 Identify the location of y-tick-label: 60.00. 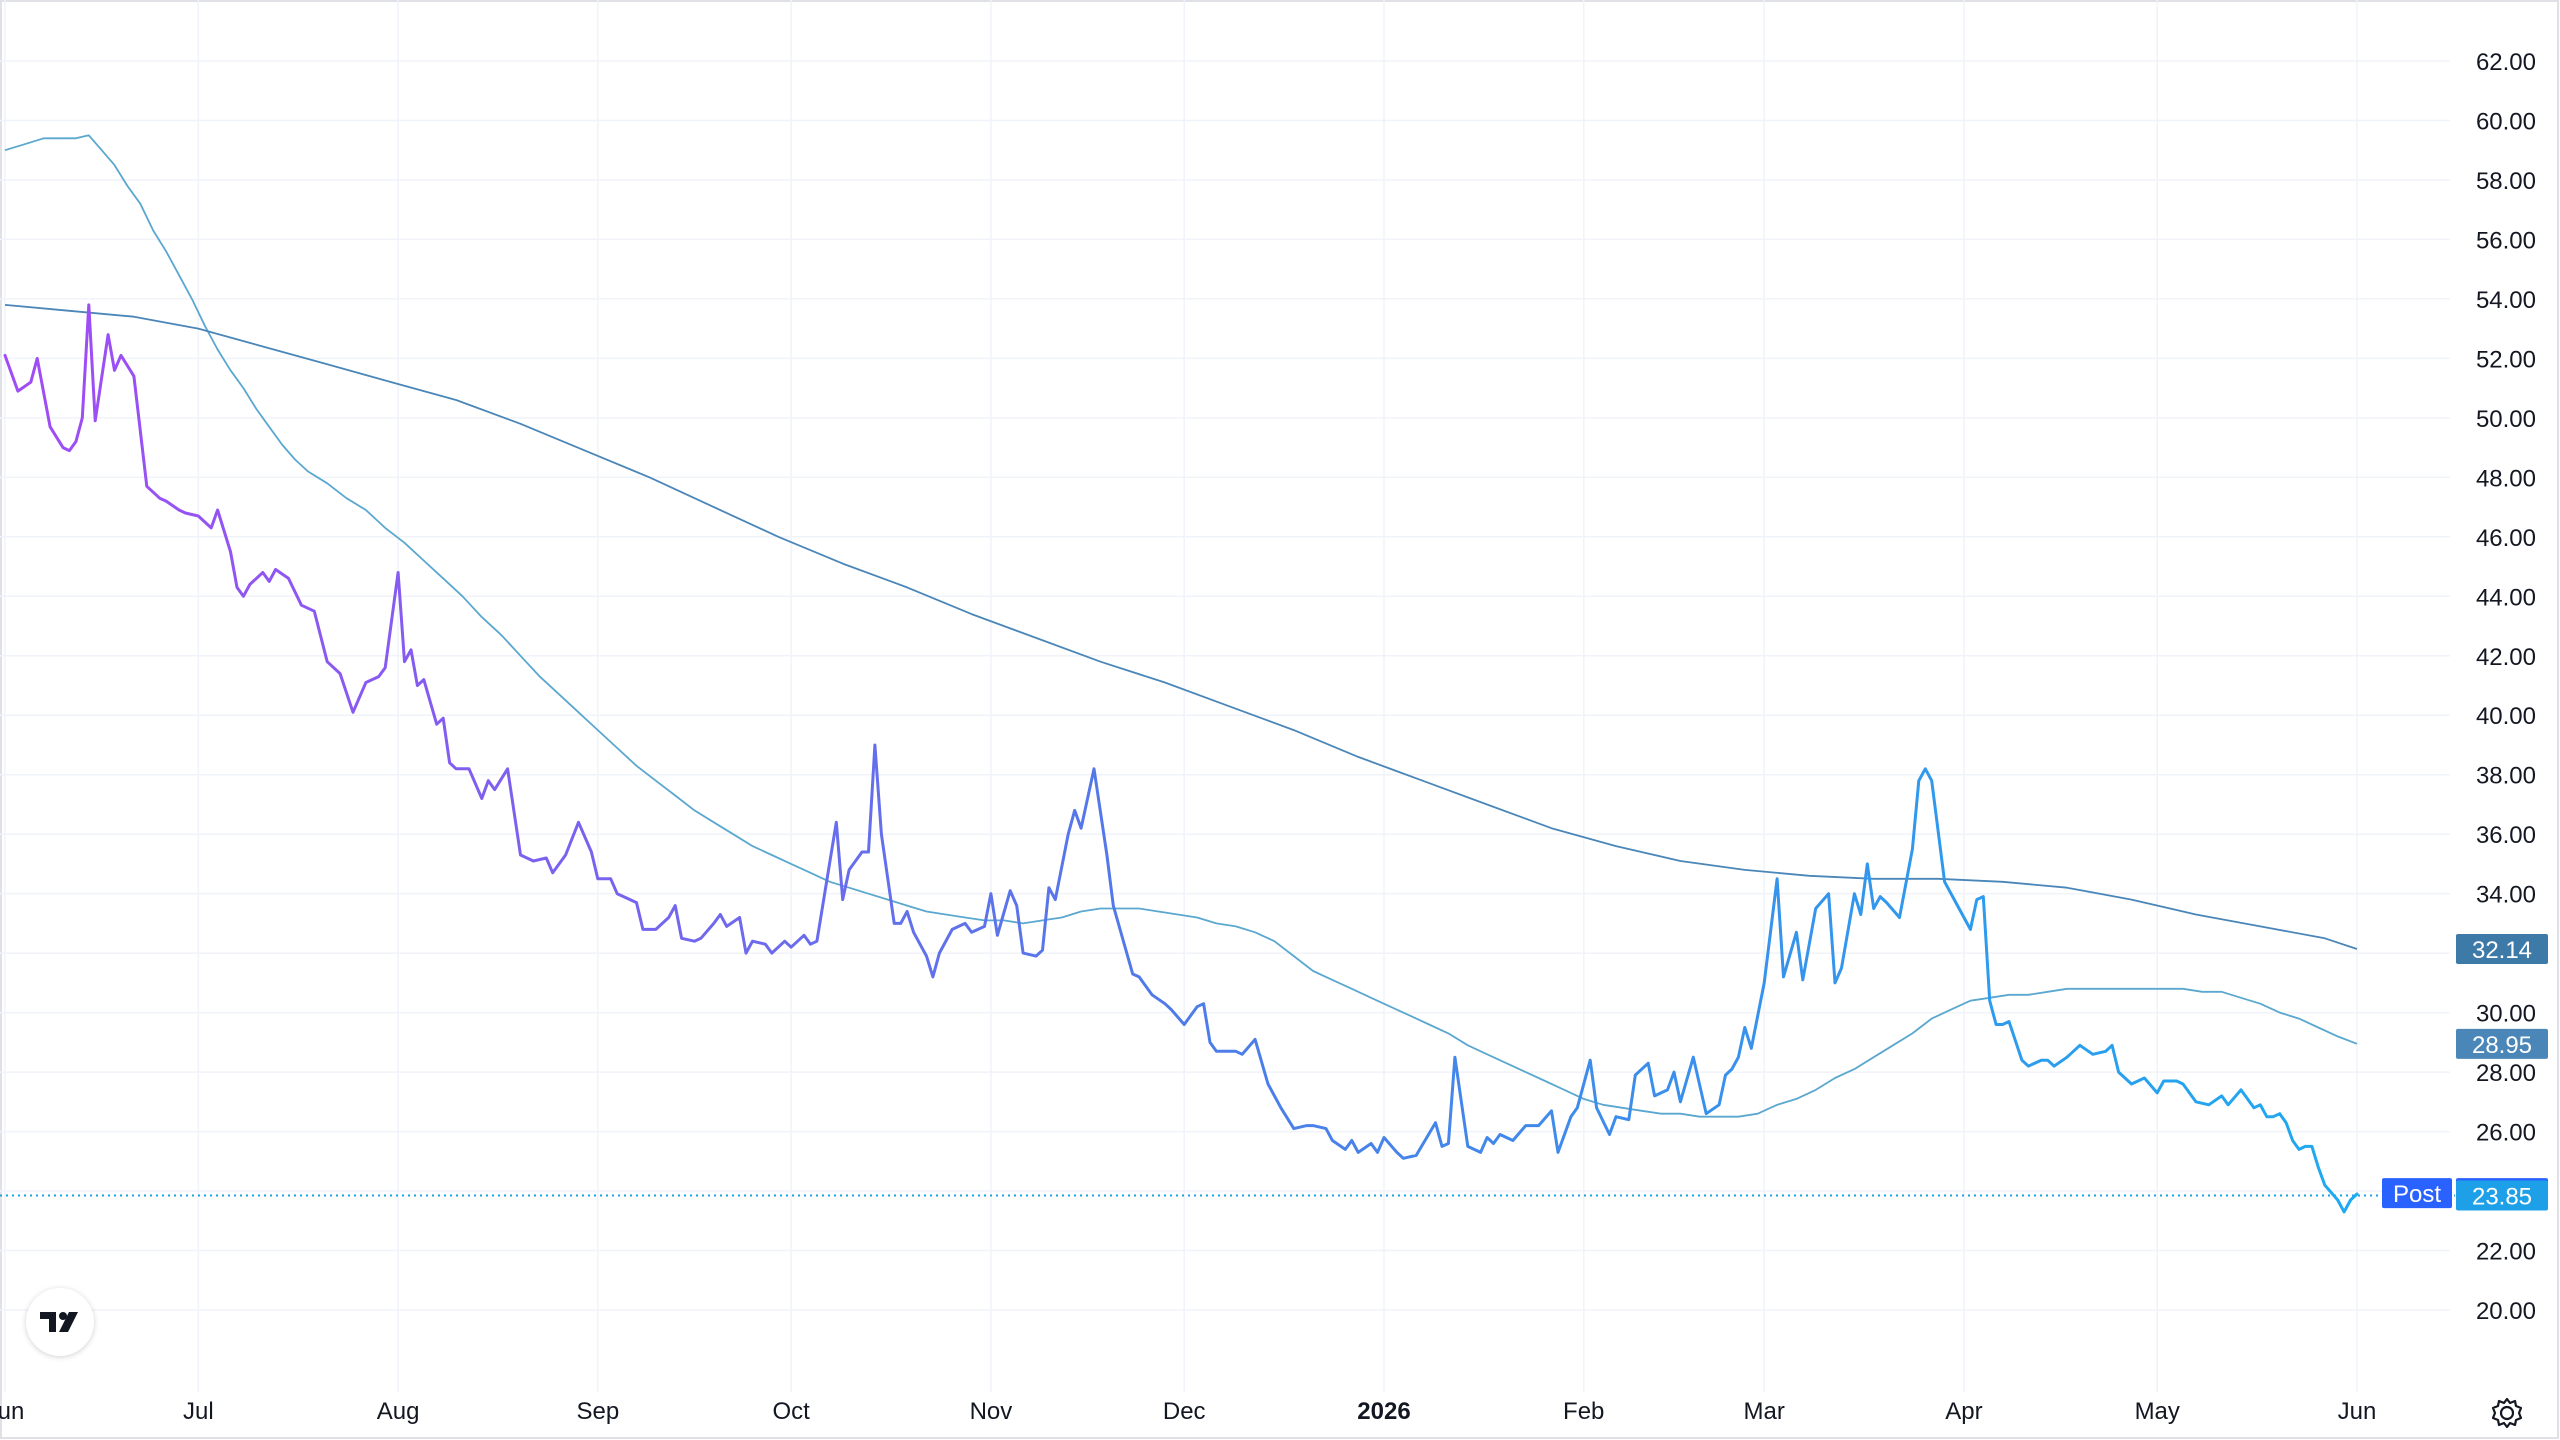
(2506, 121).